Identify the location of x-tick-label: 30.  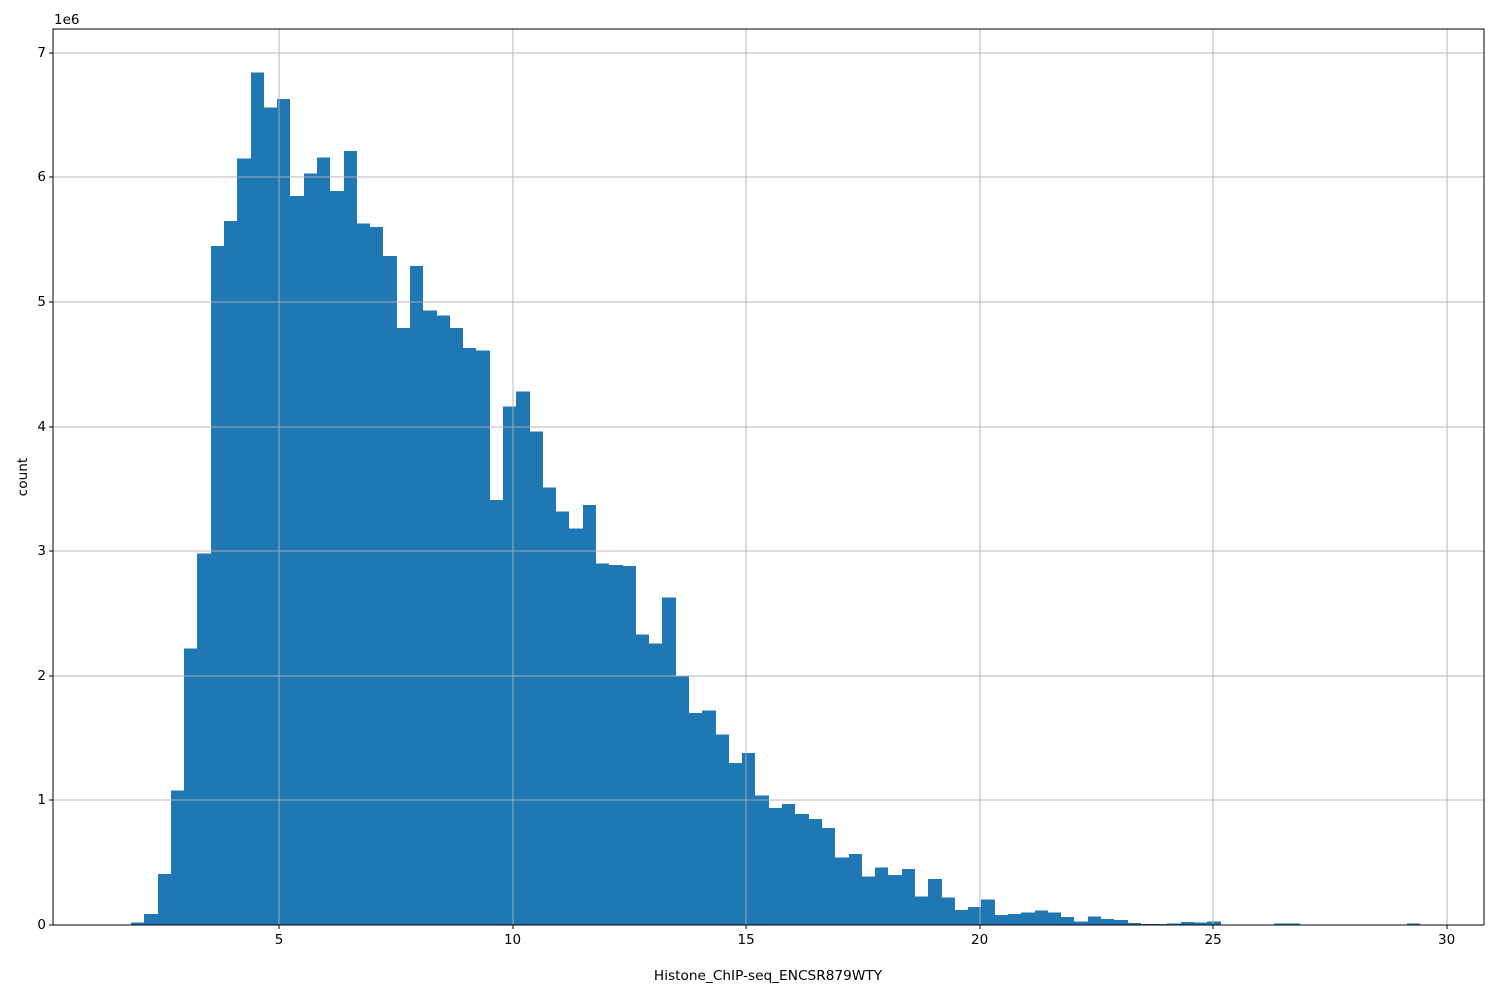
(1447, 940).